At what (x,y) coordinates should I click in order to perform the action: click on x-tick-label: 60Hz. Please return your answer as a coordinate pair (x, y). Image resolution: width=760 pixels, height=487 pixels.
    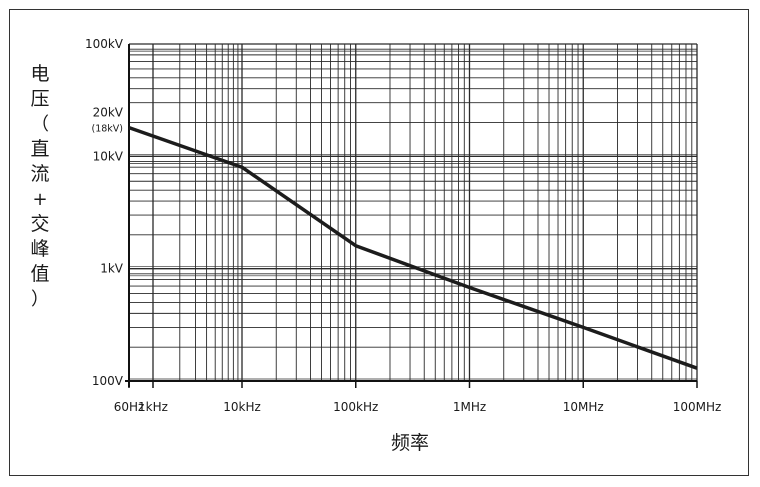
    Looking at the image, I should click on (129, 407).